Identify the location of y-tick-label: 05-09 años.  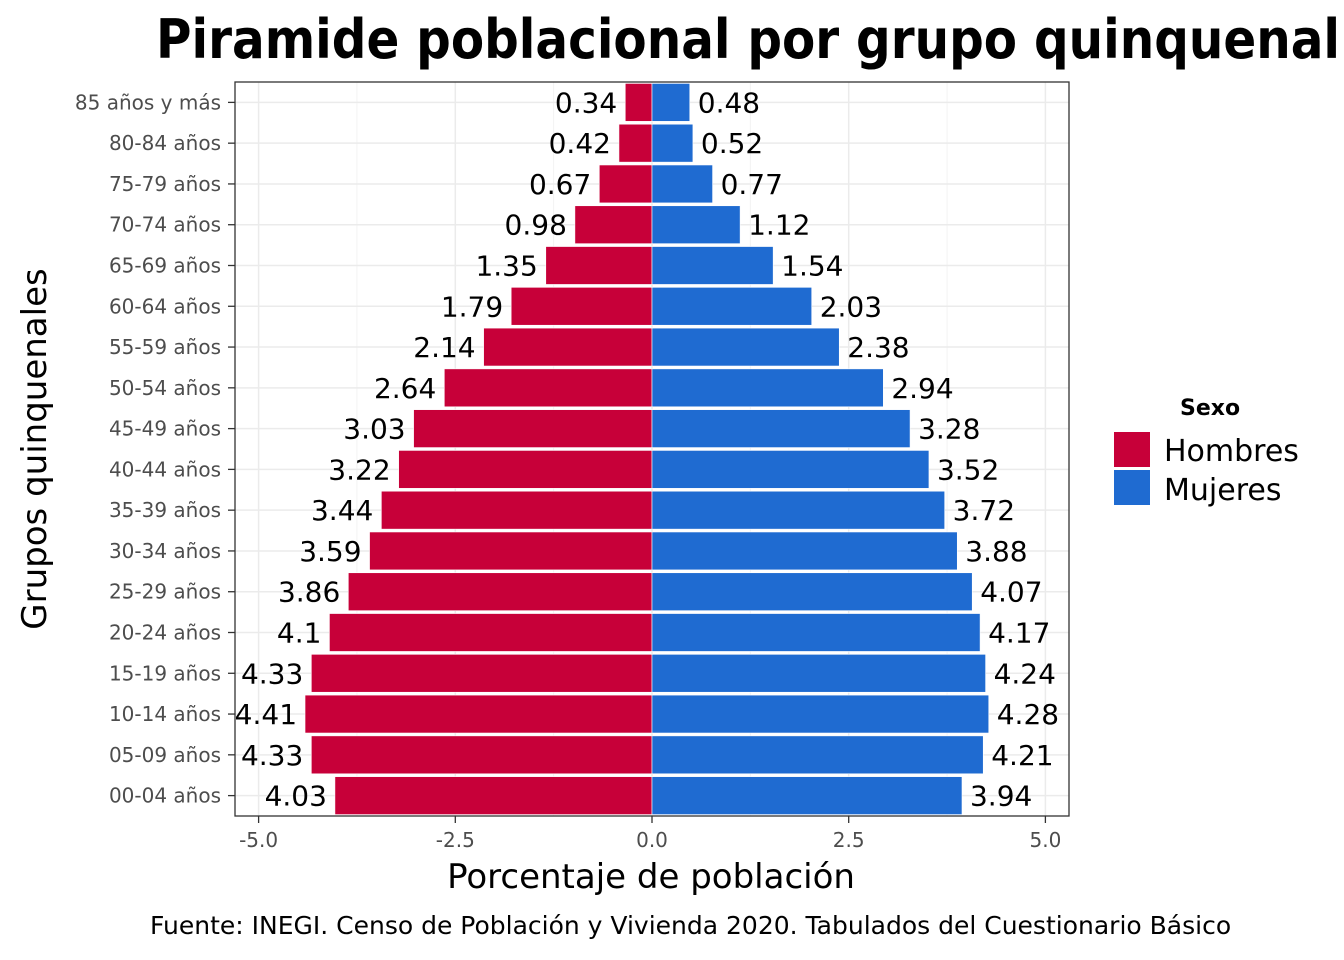
(165, 755).